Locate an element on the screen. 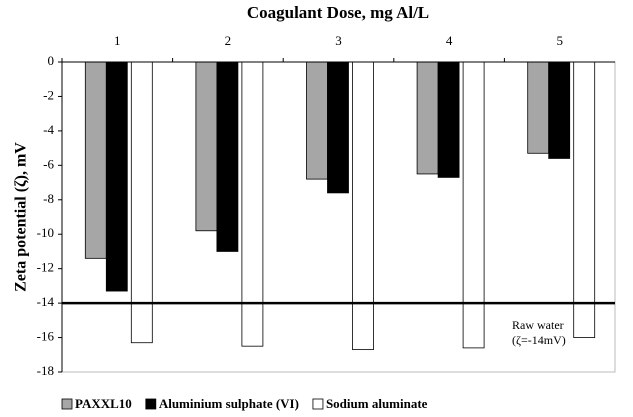 This screenshot has height=417, width=633. legend-label: Sodium aluminate is located at coordinates (377, 403).